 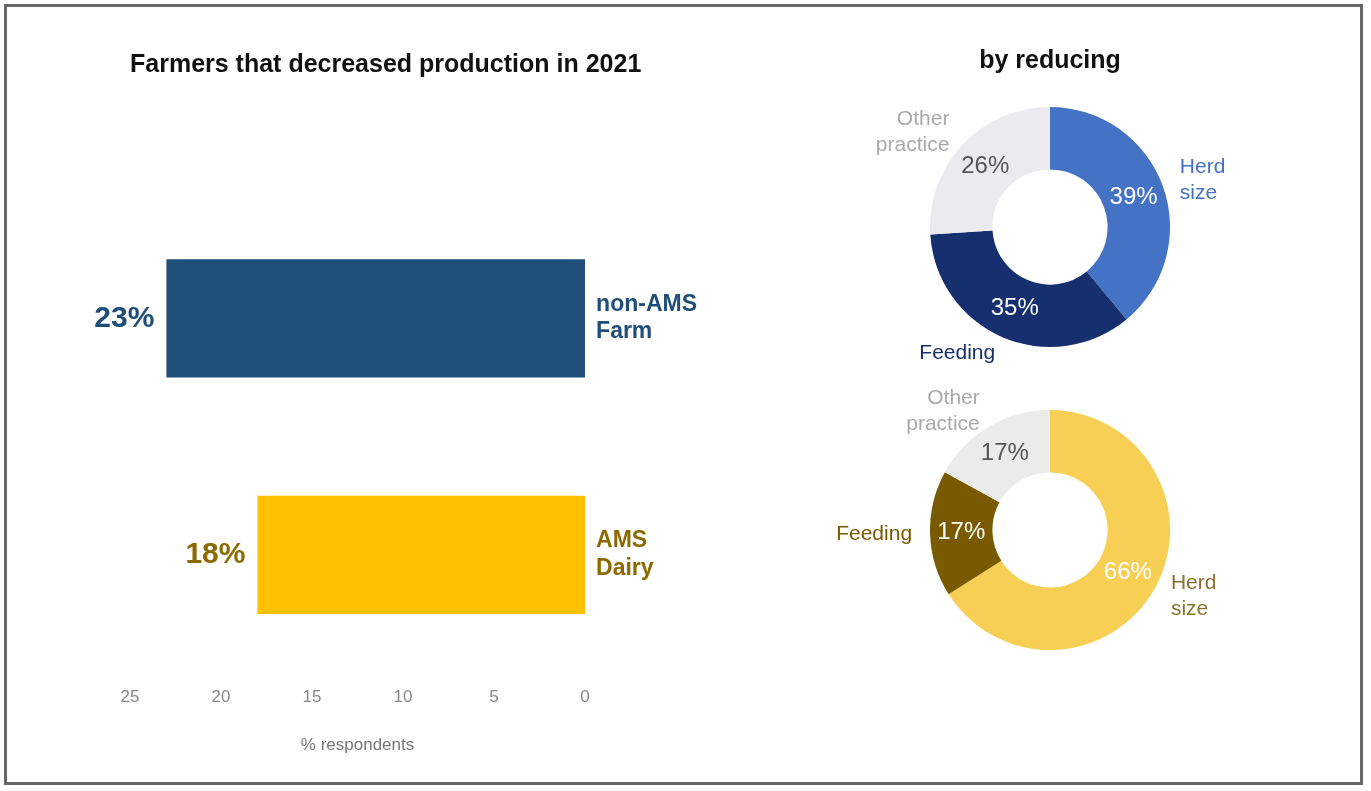 What do you see at coordinates (1014, 307) in the screenshot?
I see `data-label: 35%` at bounding box center [1014, 307].